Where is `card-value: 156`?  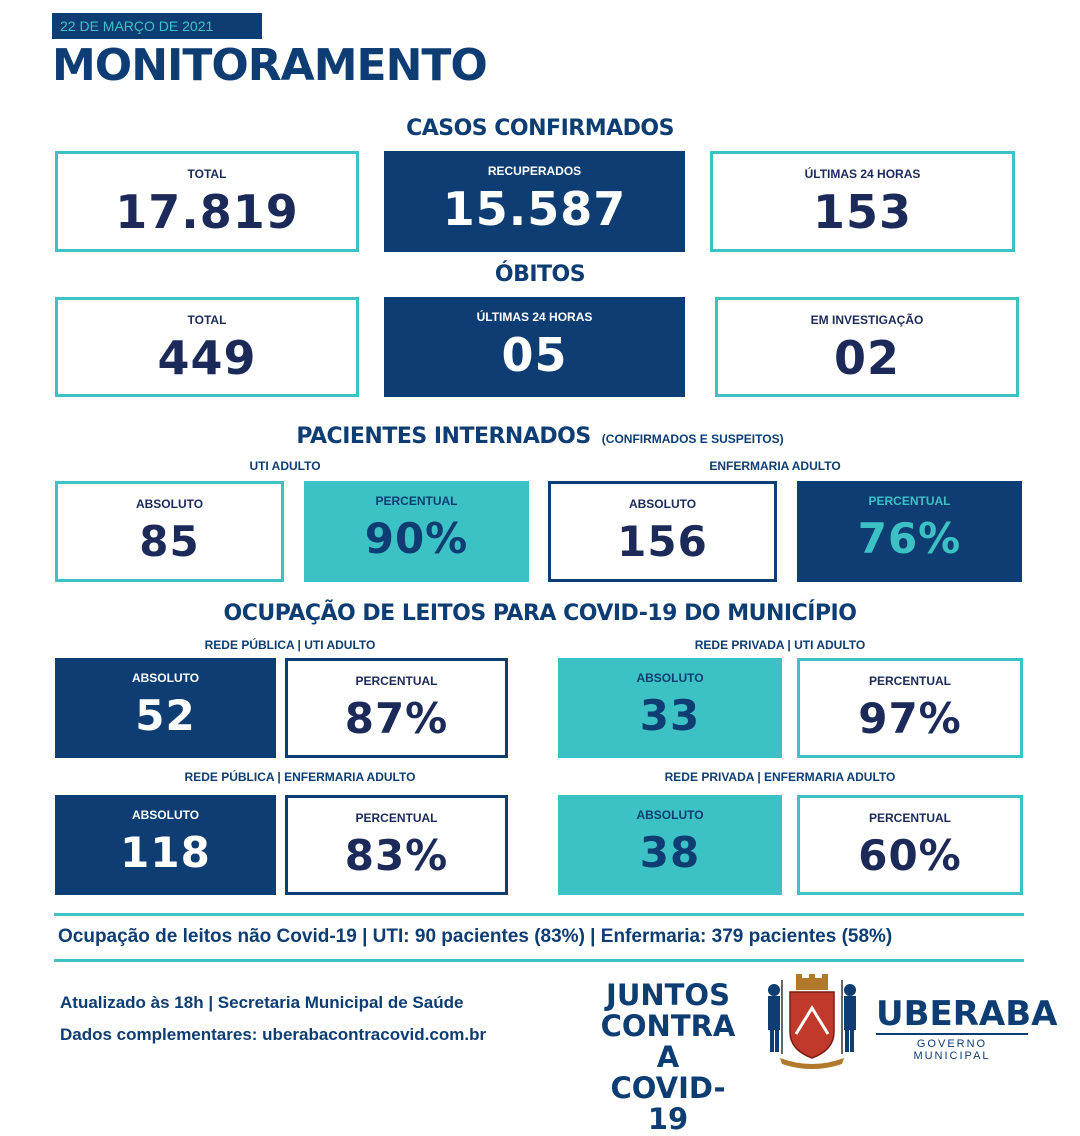 card-value: 156 is located at coordinates (662, 541).